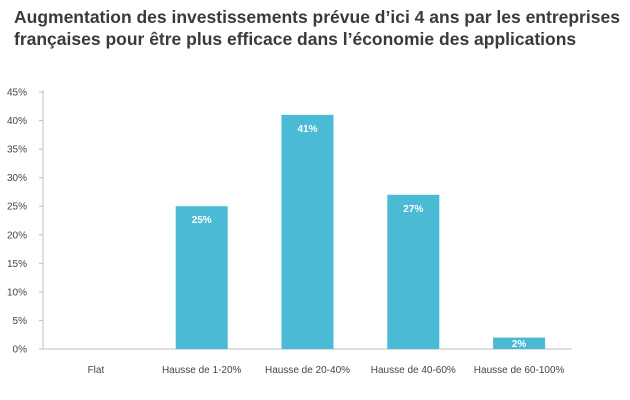 The height and width of the screenshot is (400, 630). What do you see at coordinates (96, 370) in the screenshot?
I see `x-tick-label: Flat` at bounding box center [96, 370].